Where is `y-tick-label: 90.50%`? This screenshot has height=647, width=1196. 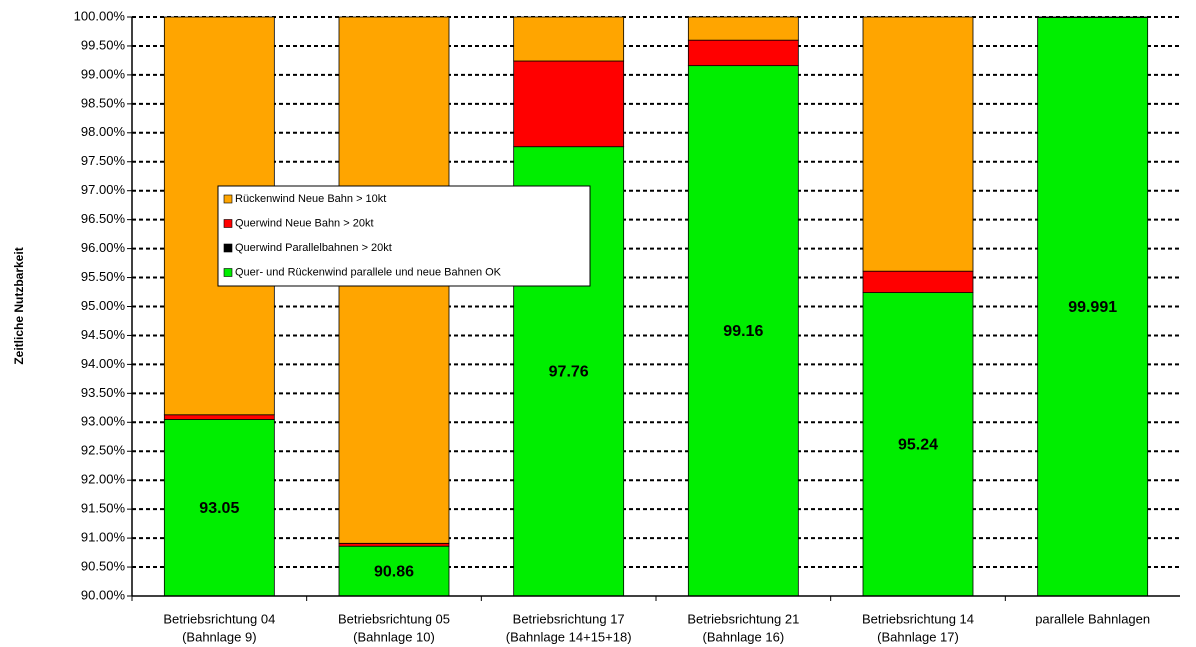
y-tick-label: 90.50% is located at coordinates (103, 565).